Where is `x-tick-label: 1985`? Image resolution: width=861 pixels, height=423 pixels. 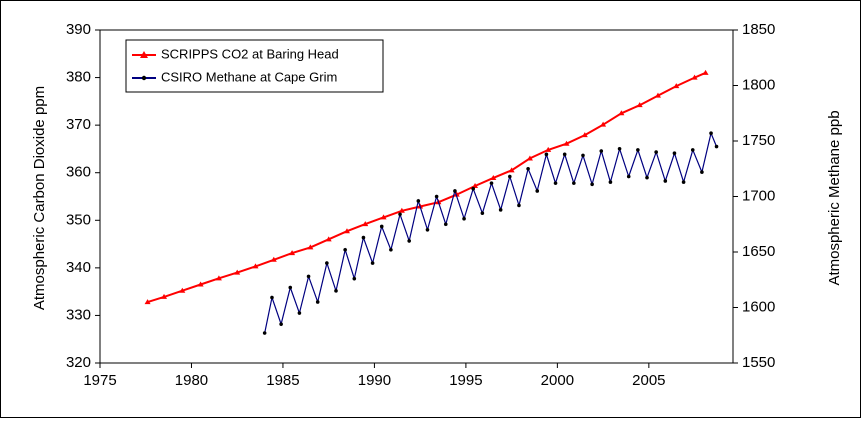 x-tick-label: 1985 is located at coordinates (282, 380).